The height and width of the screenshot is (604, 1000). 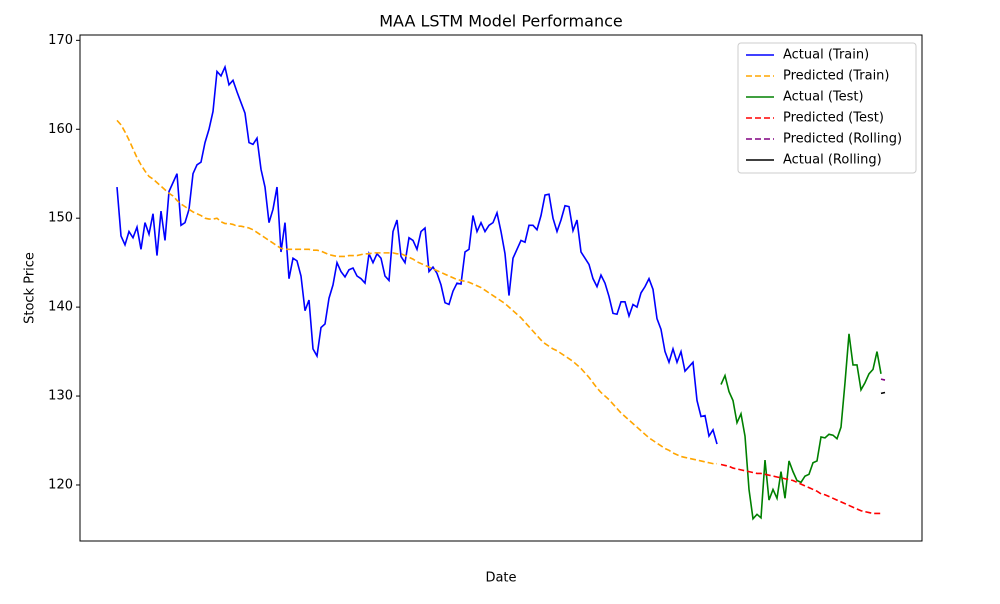 What do you see at coordinates (836, 76) in the screenshot?
I see `legend-label: Predicted (Train)` at bounding box center [836, 76].